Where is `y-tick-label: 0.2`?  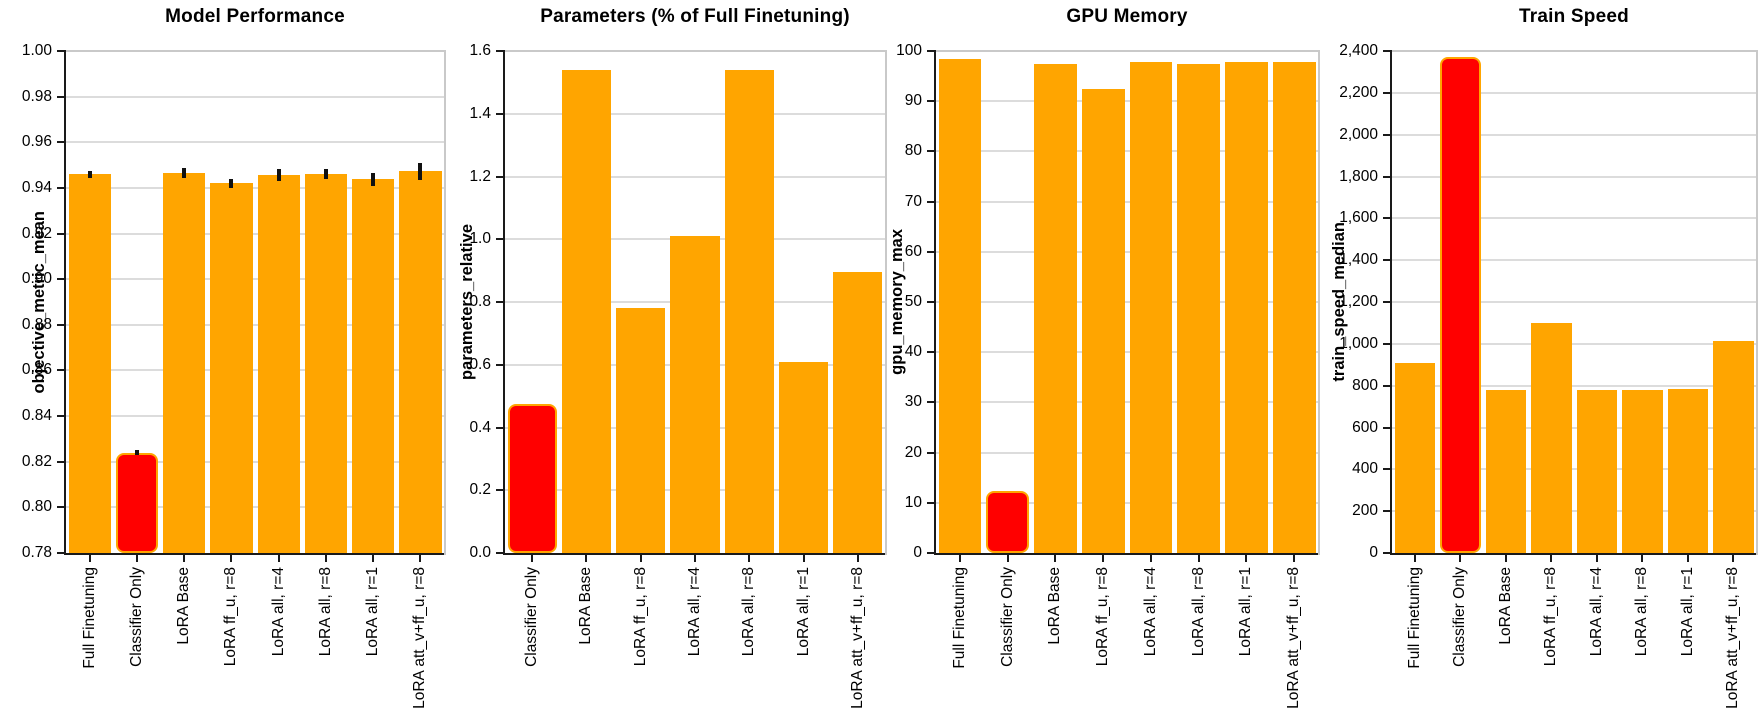 y-tick-label: 0.2 is located at coordinates (480, 490).